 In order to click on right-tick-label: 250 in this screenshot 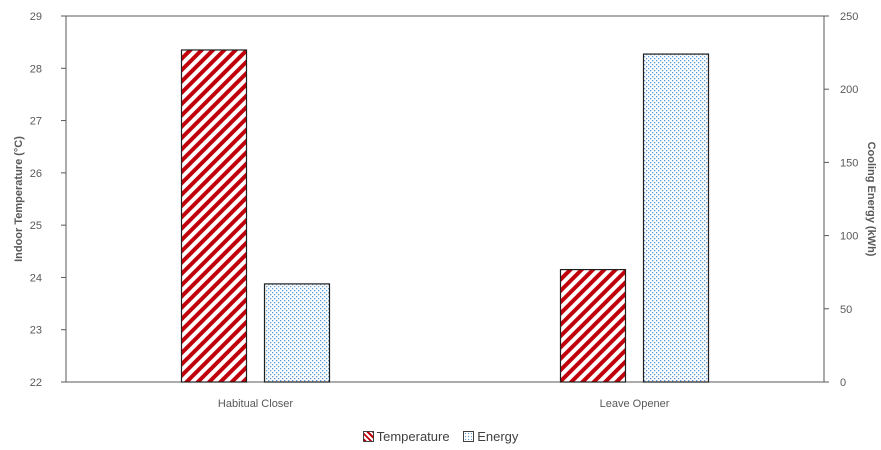, I will do `click(849, 17)`.